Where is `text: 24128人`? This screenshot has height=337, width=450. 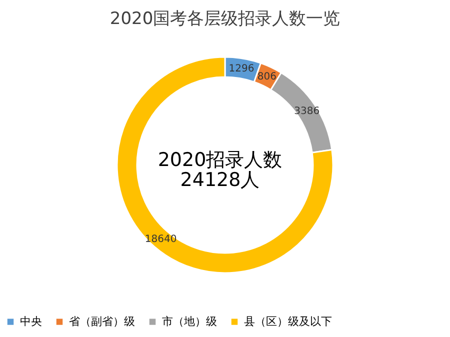
text: 24128人 is located at coordinates (220, 180).